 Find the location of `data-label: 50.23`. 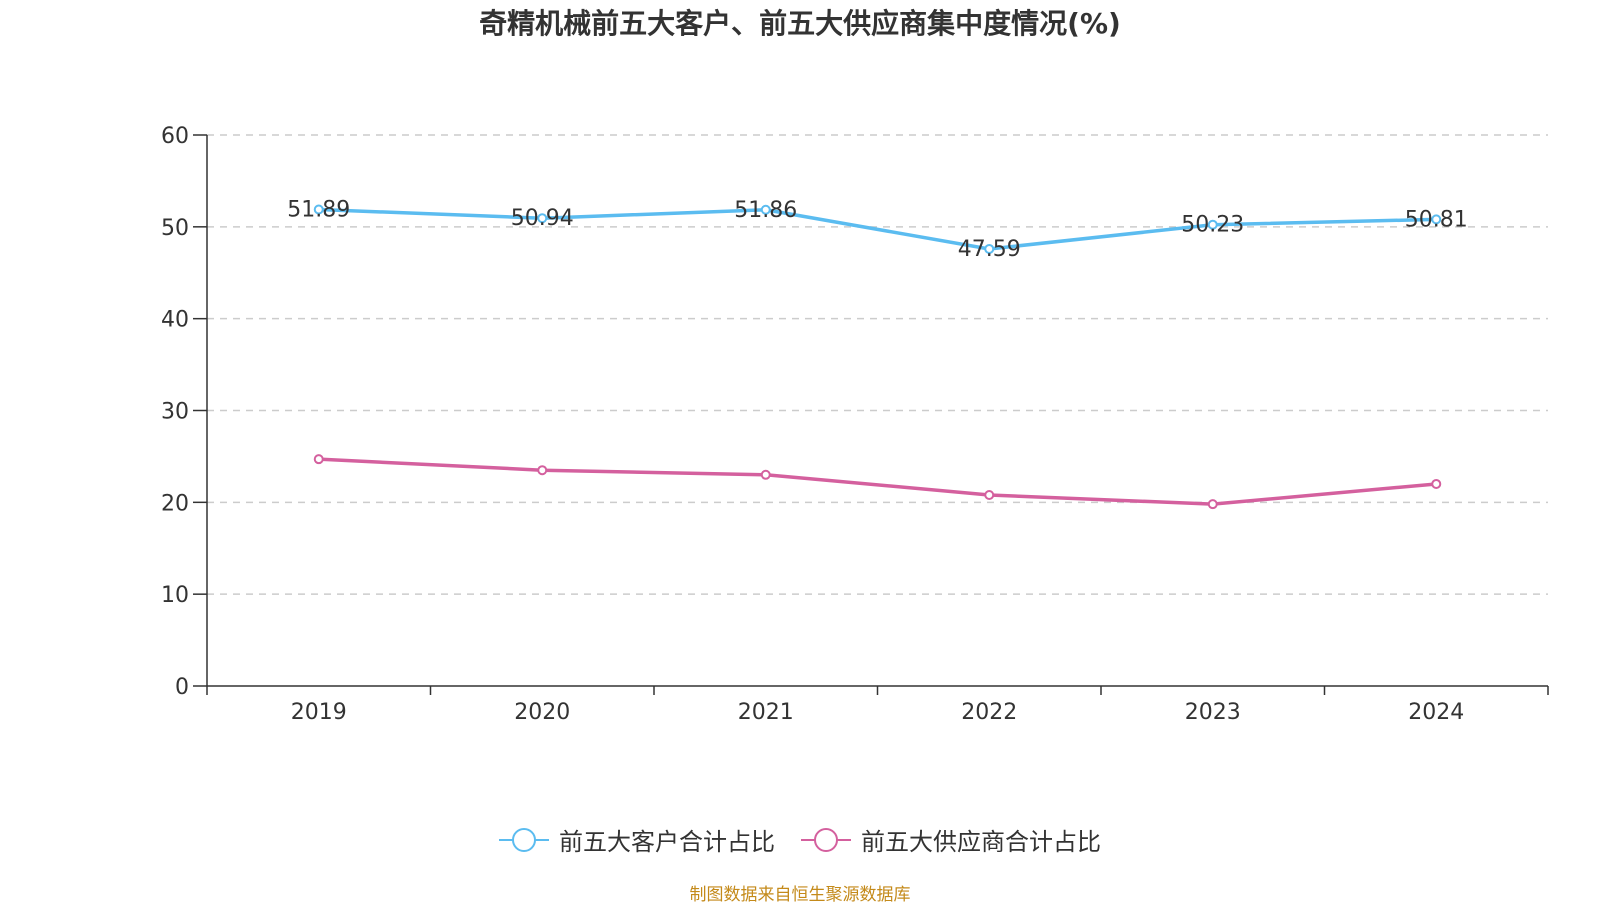

data-label: 50.23 is located at coordinates (1212, 225).